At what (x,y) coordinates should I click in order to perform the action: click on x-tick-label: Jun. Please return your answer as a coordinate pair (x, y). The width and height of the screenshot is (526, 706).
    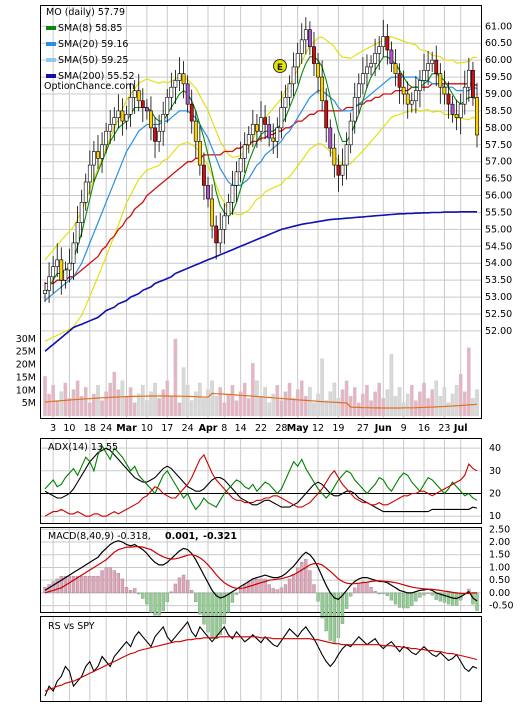
    Looking at the image, I should click on (383, 428).